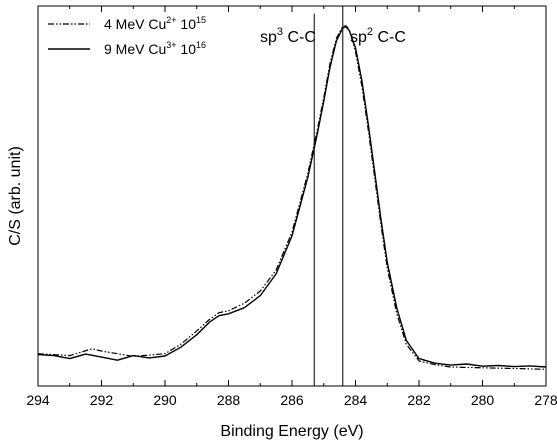 Image resolution: width=557 pixels, height=441 pixels. Describe the element at coordinates (15, 196) in the screenshot. I see `y-axis-title: C/S (arb. unit)` at that location.